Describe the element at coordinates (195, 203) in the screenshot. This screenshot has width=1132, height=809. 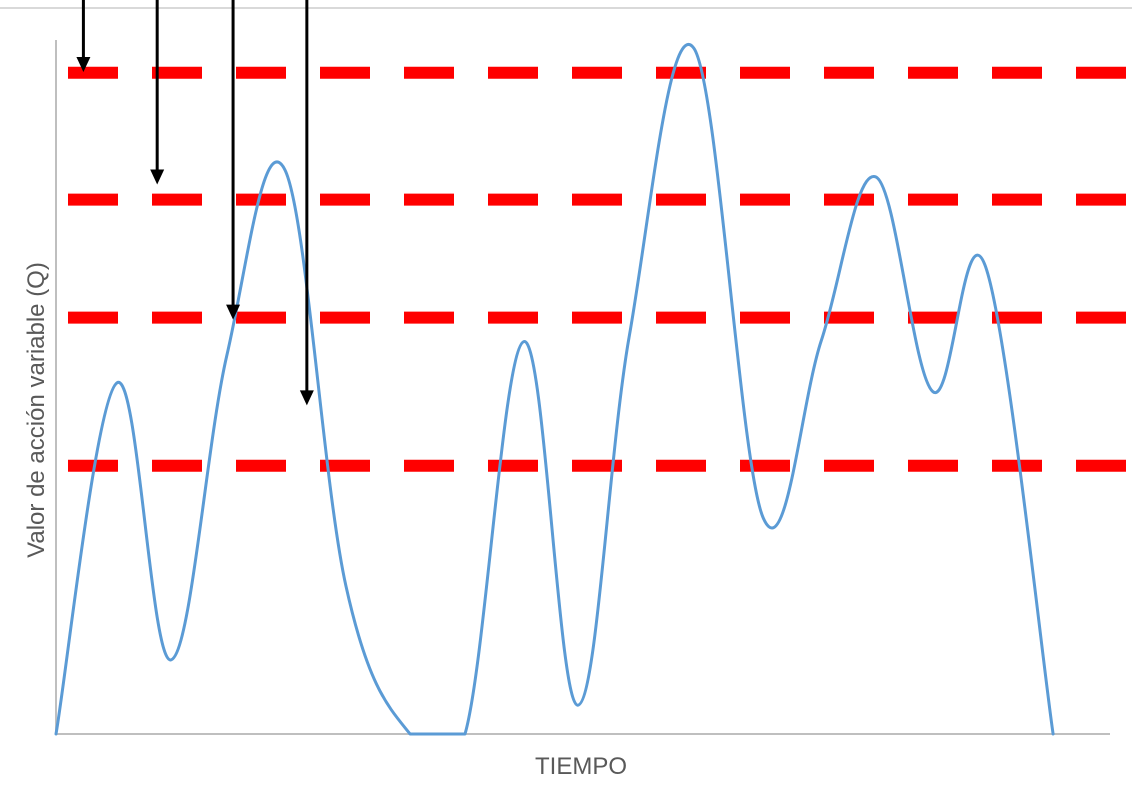
I see `arrows` at that location.